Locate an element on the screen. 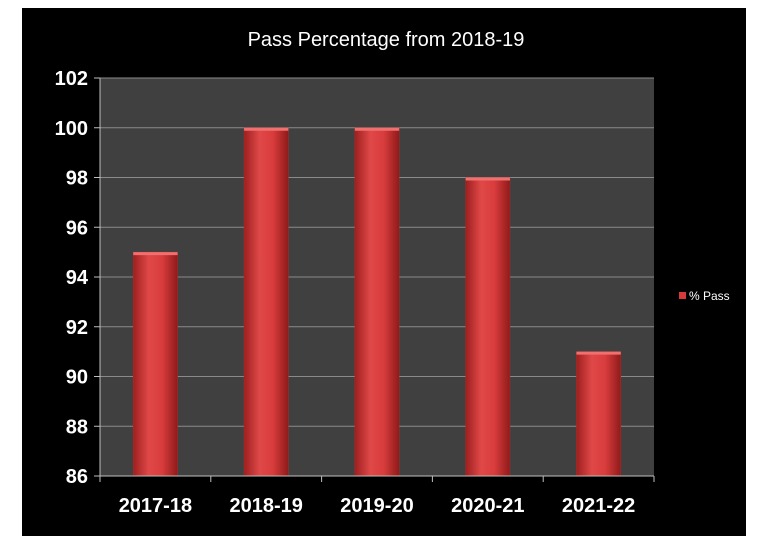  x-tick-label: 2021-22 is located at coordinates (598, 506).